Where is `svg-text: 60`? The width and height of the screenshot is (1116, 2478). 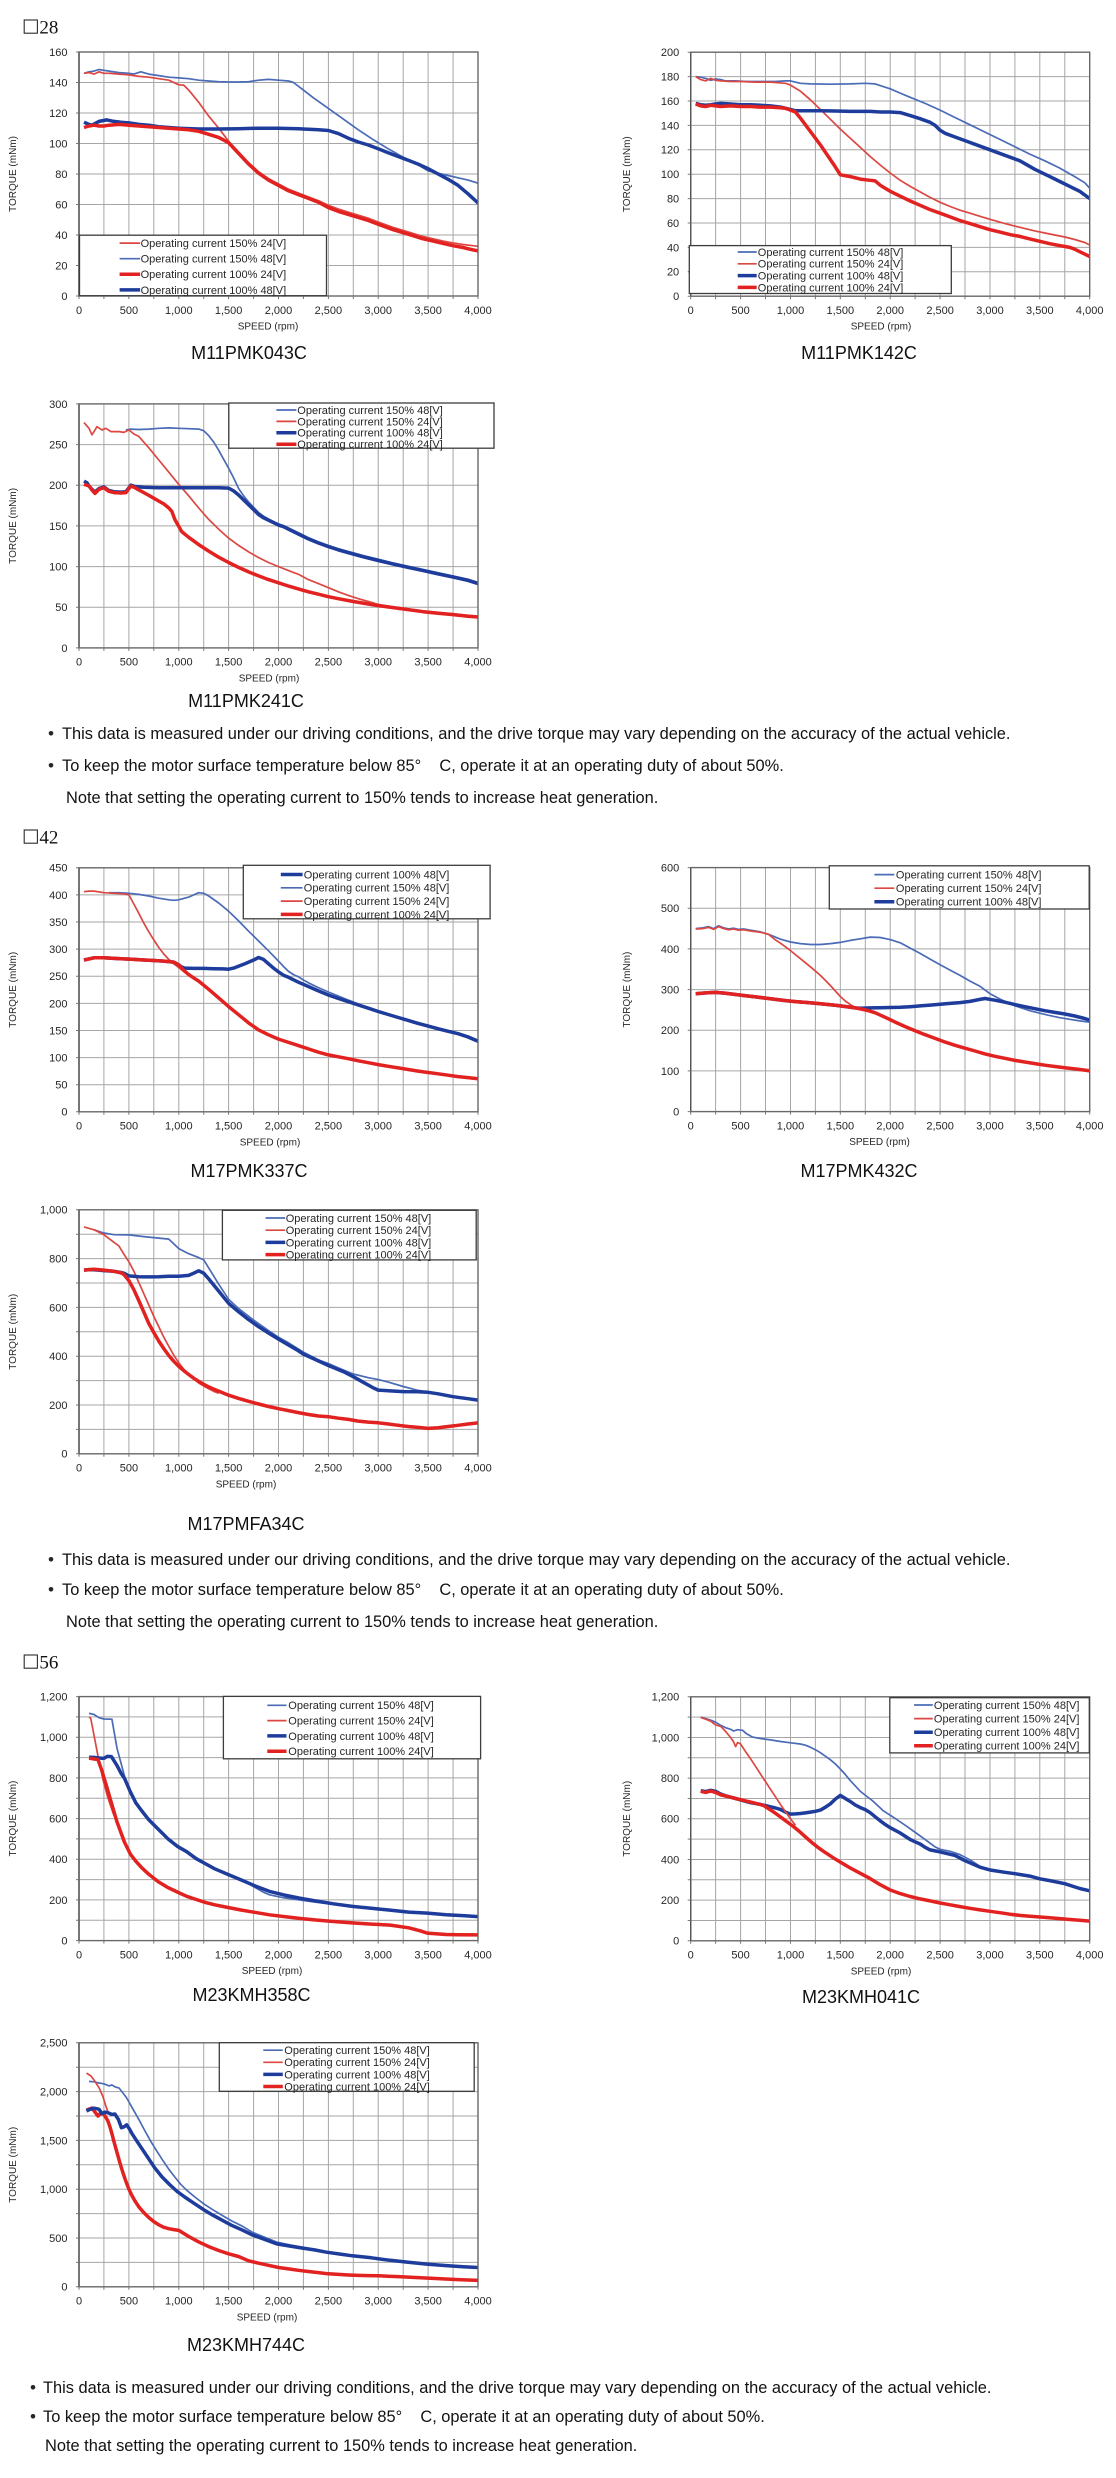 svg-text: 60 is located at coordinates (673, 224).